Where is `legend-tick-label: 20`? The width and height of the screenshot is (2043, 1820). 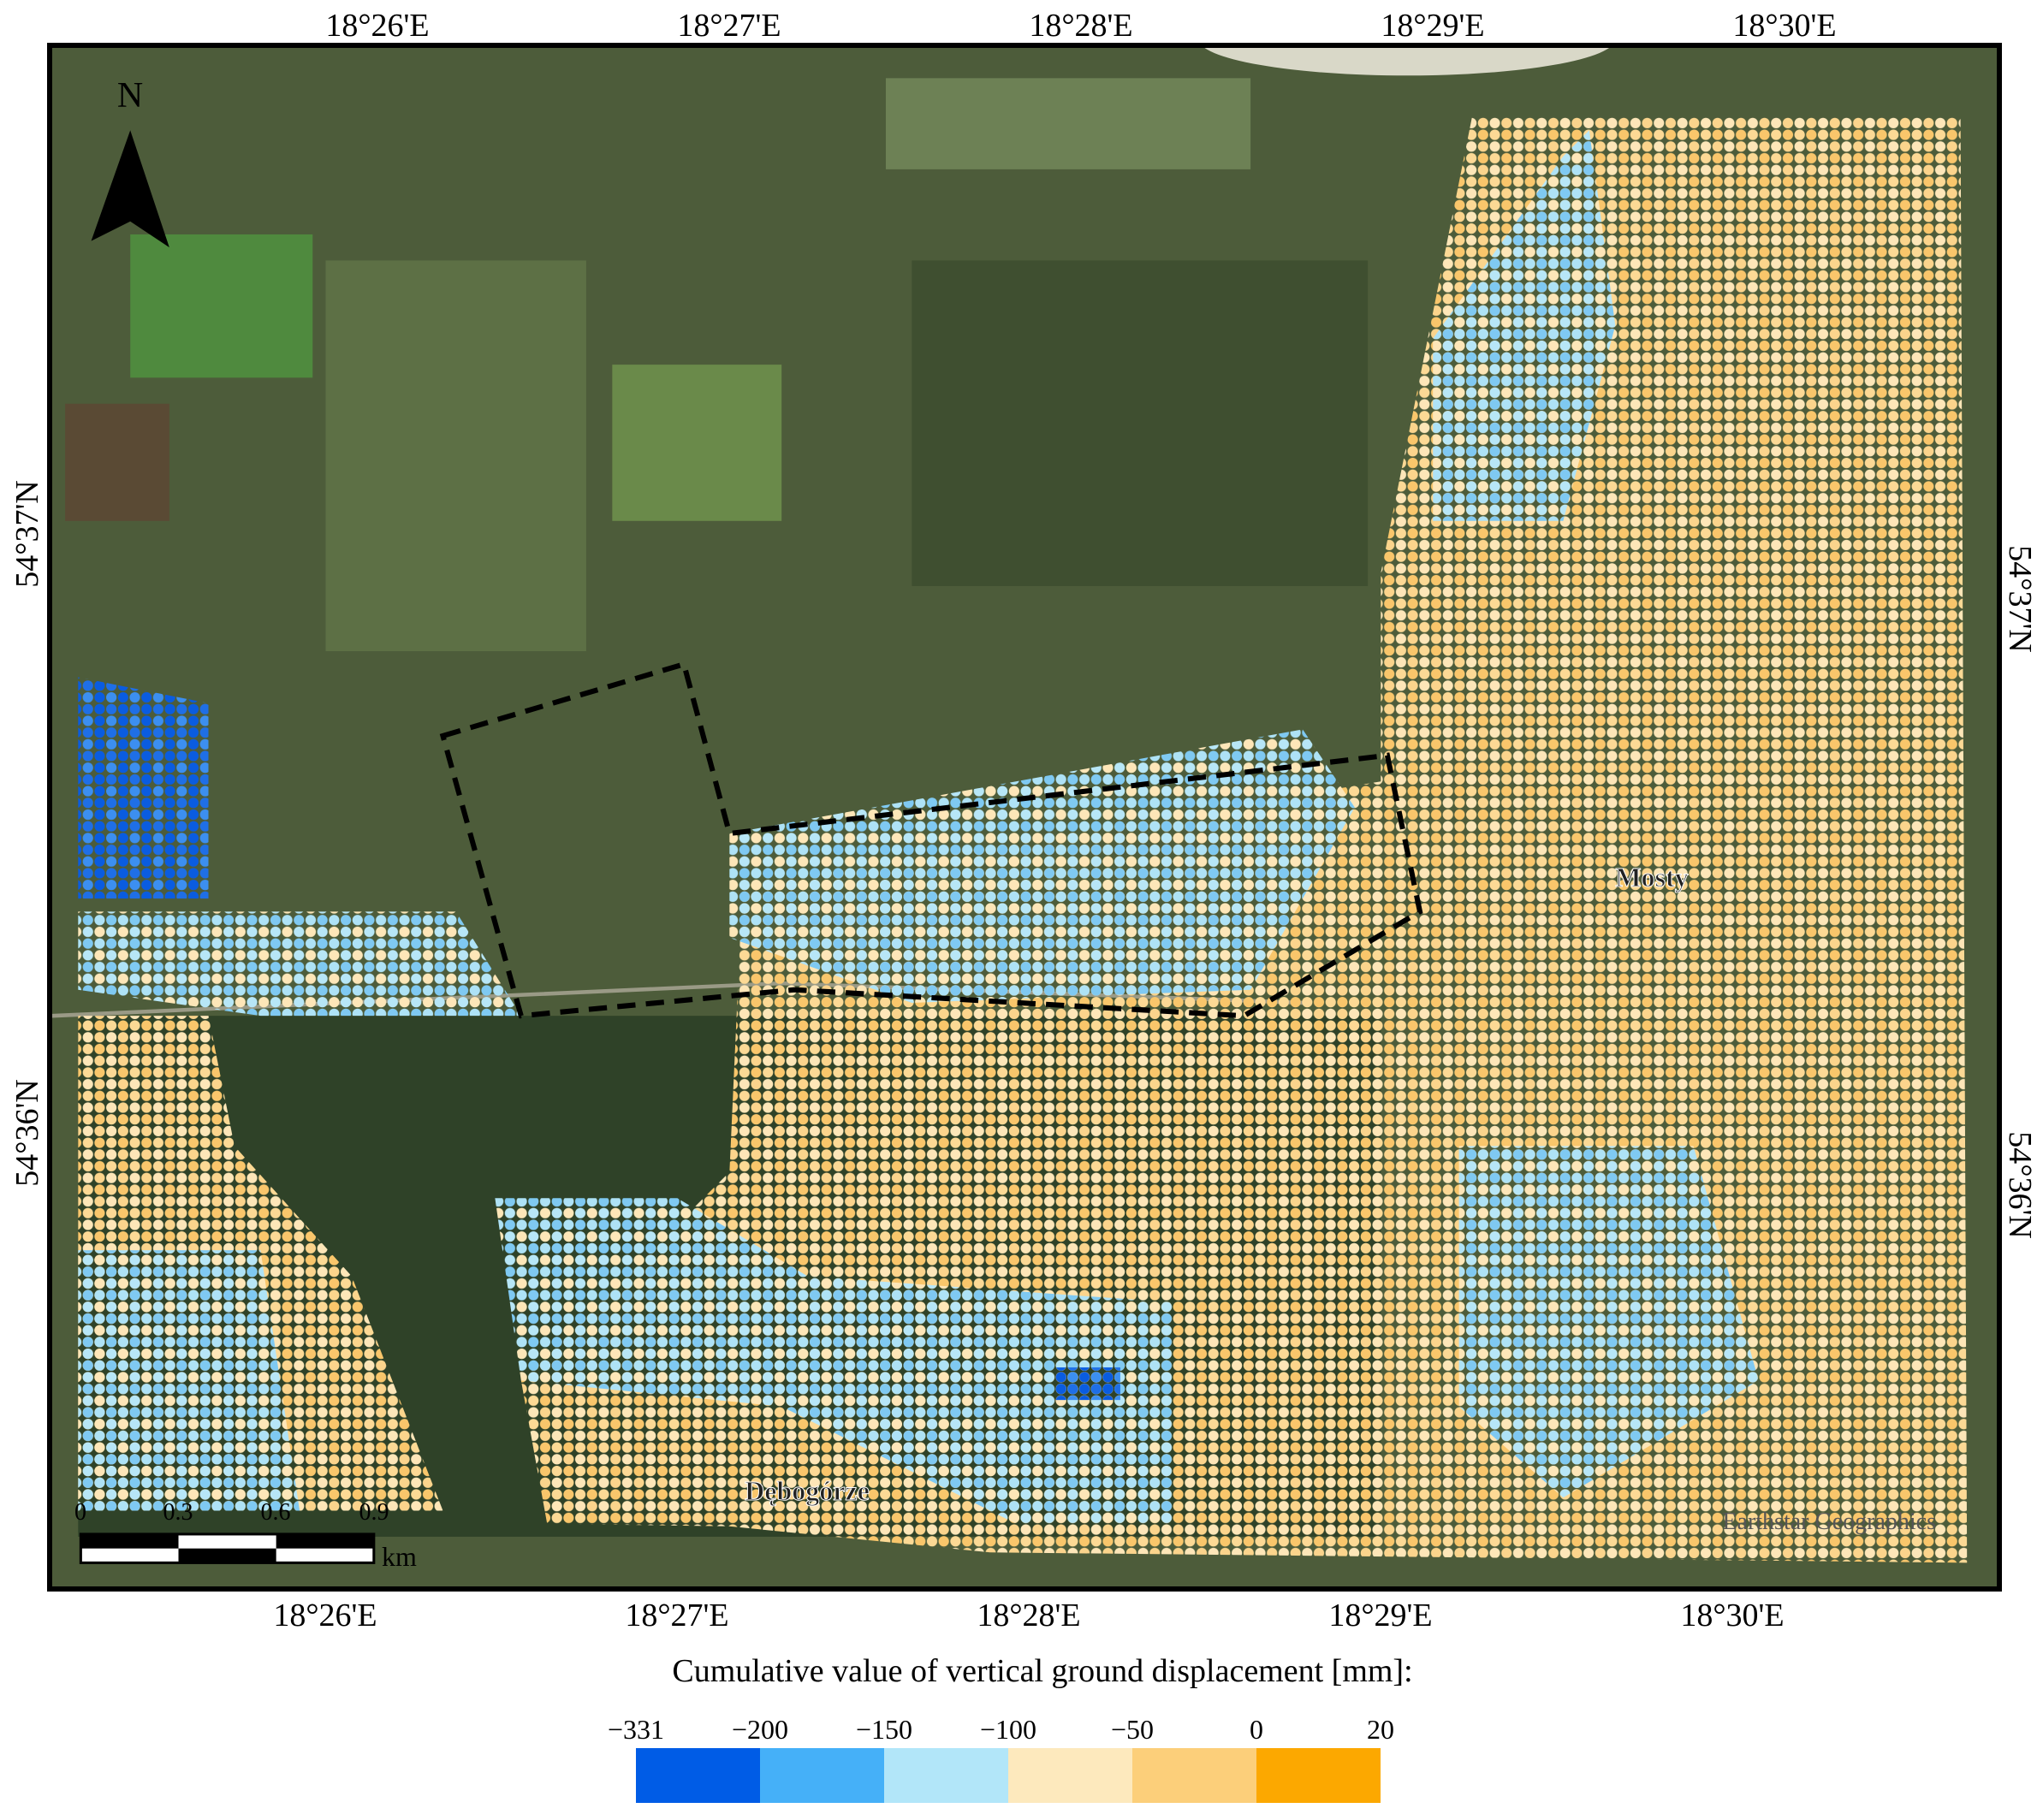
legend-tick-label: 20 is located at coordinates (1380, 1730).